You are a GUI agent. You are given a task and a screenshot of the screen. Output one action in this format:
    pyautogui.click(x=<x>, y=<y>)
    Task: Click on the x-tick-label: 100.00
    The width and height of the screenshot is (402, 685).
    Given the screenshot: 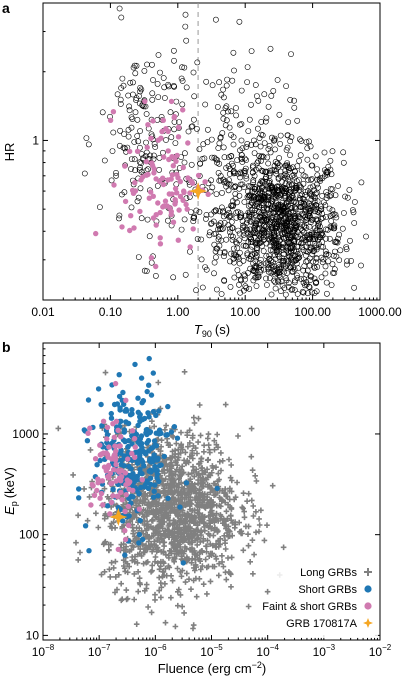 What is the action you would take?
    pyautogui.click(x=312, y=312)
    